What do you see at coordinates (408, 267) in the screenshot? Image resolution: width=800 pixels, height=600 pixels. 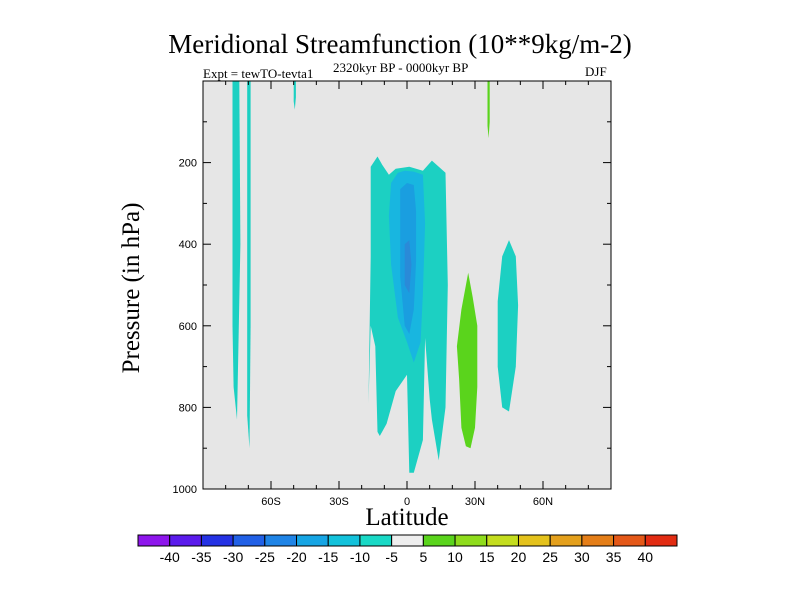 I see `contour-region-tropical-innermost` at bounding box center [408, 267].